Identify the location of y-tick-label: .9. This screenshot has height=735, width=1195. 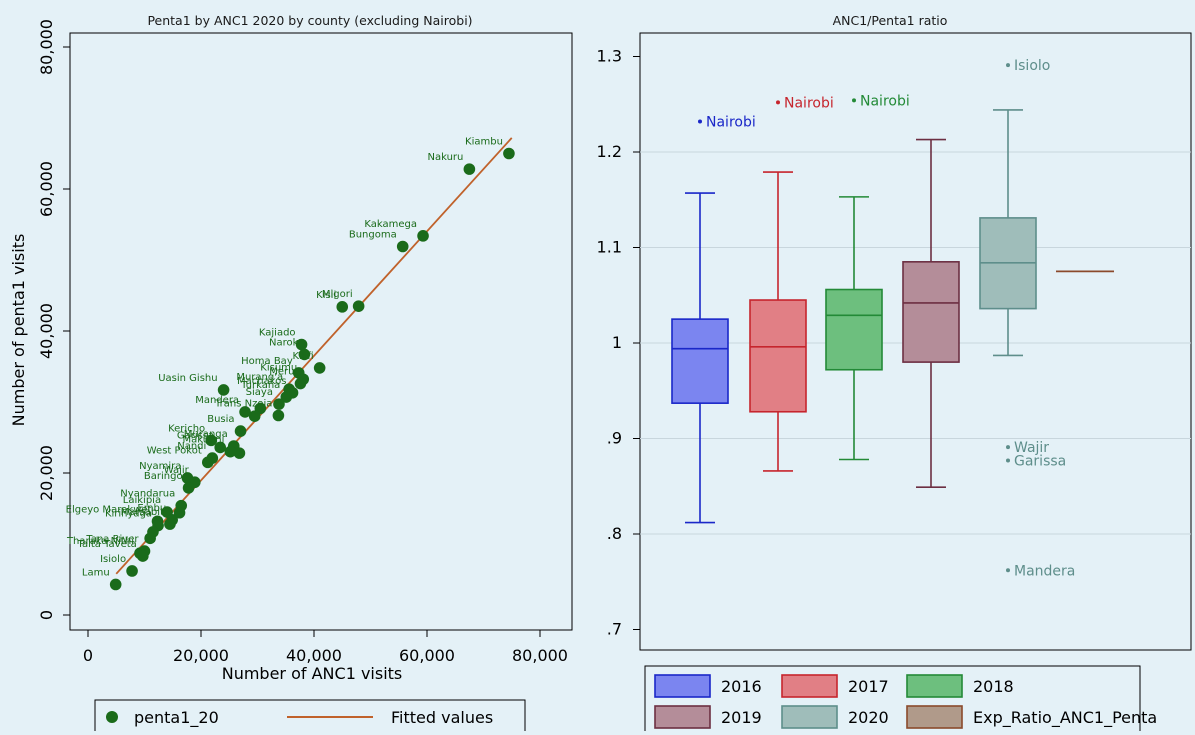
(614, 438).